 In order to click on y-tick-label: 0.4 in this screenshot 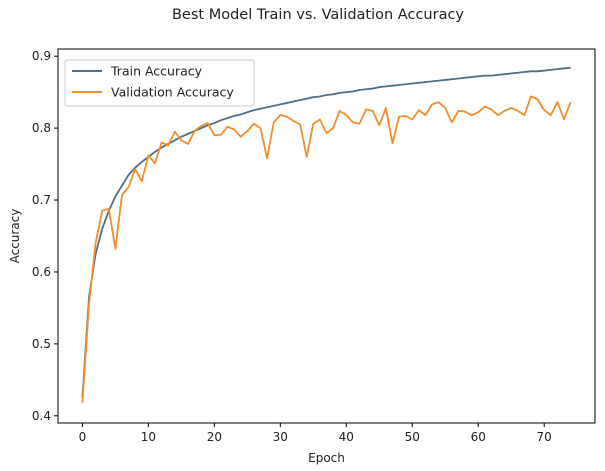, I will do `click(41, 416)`.